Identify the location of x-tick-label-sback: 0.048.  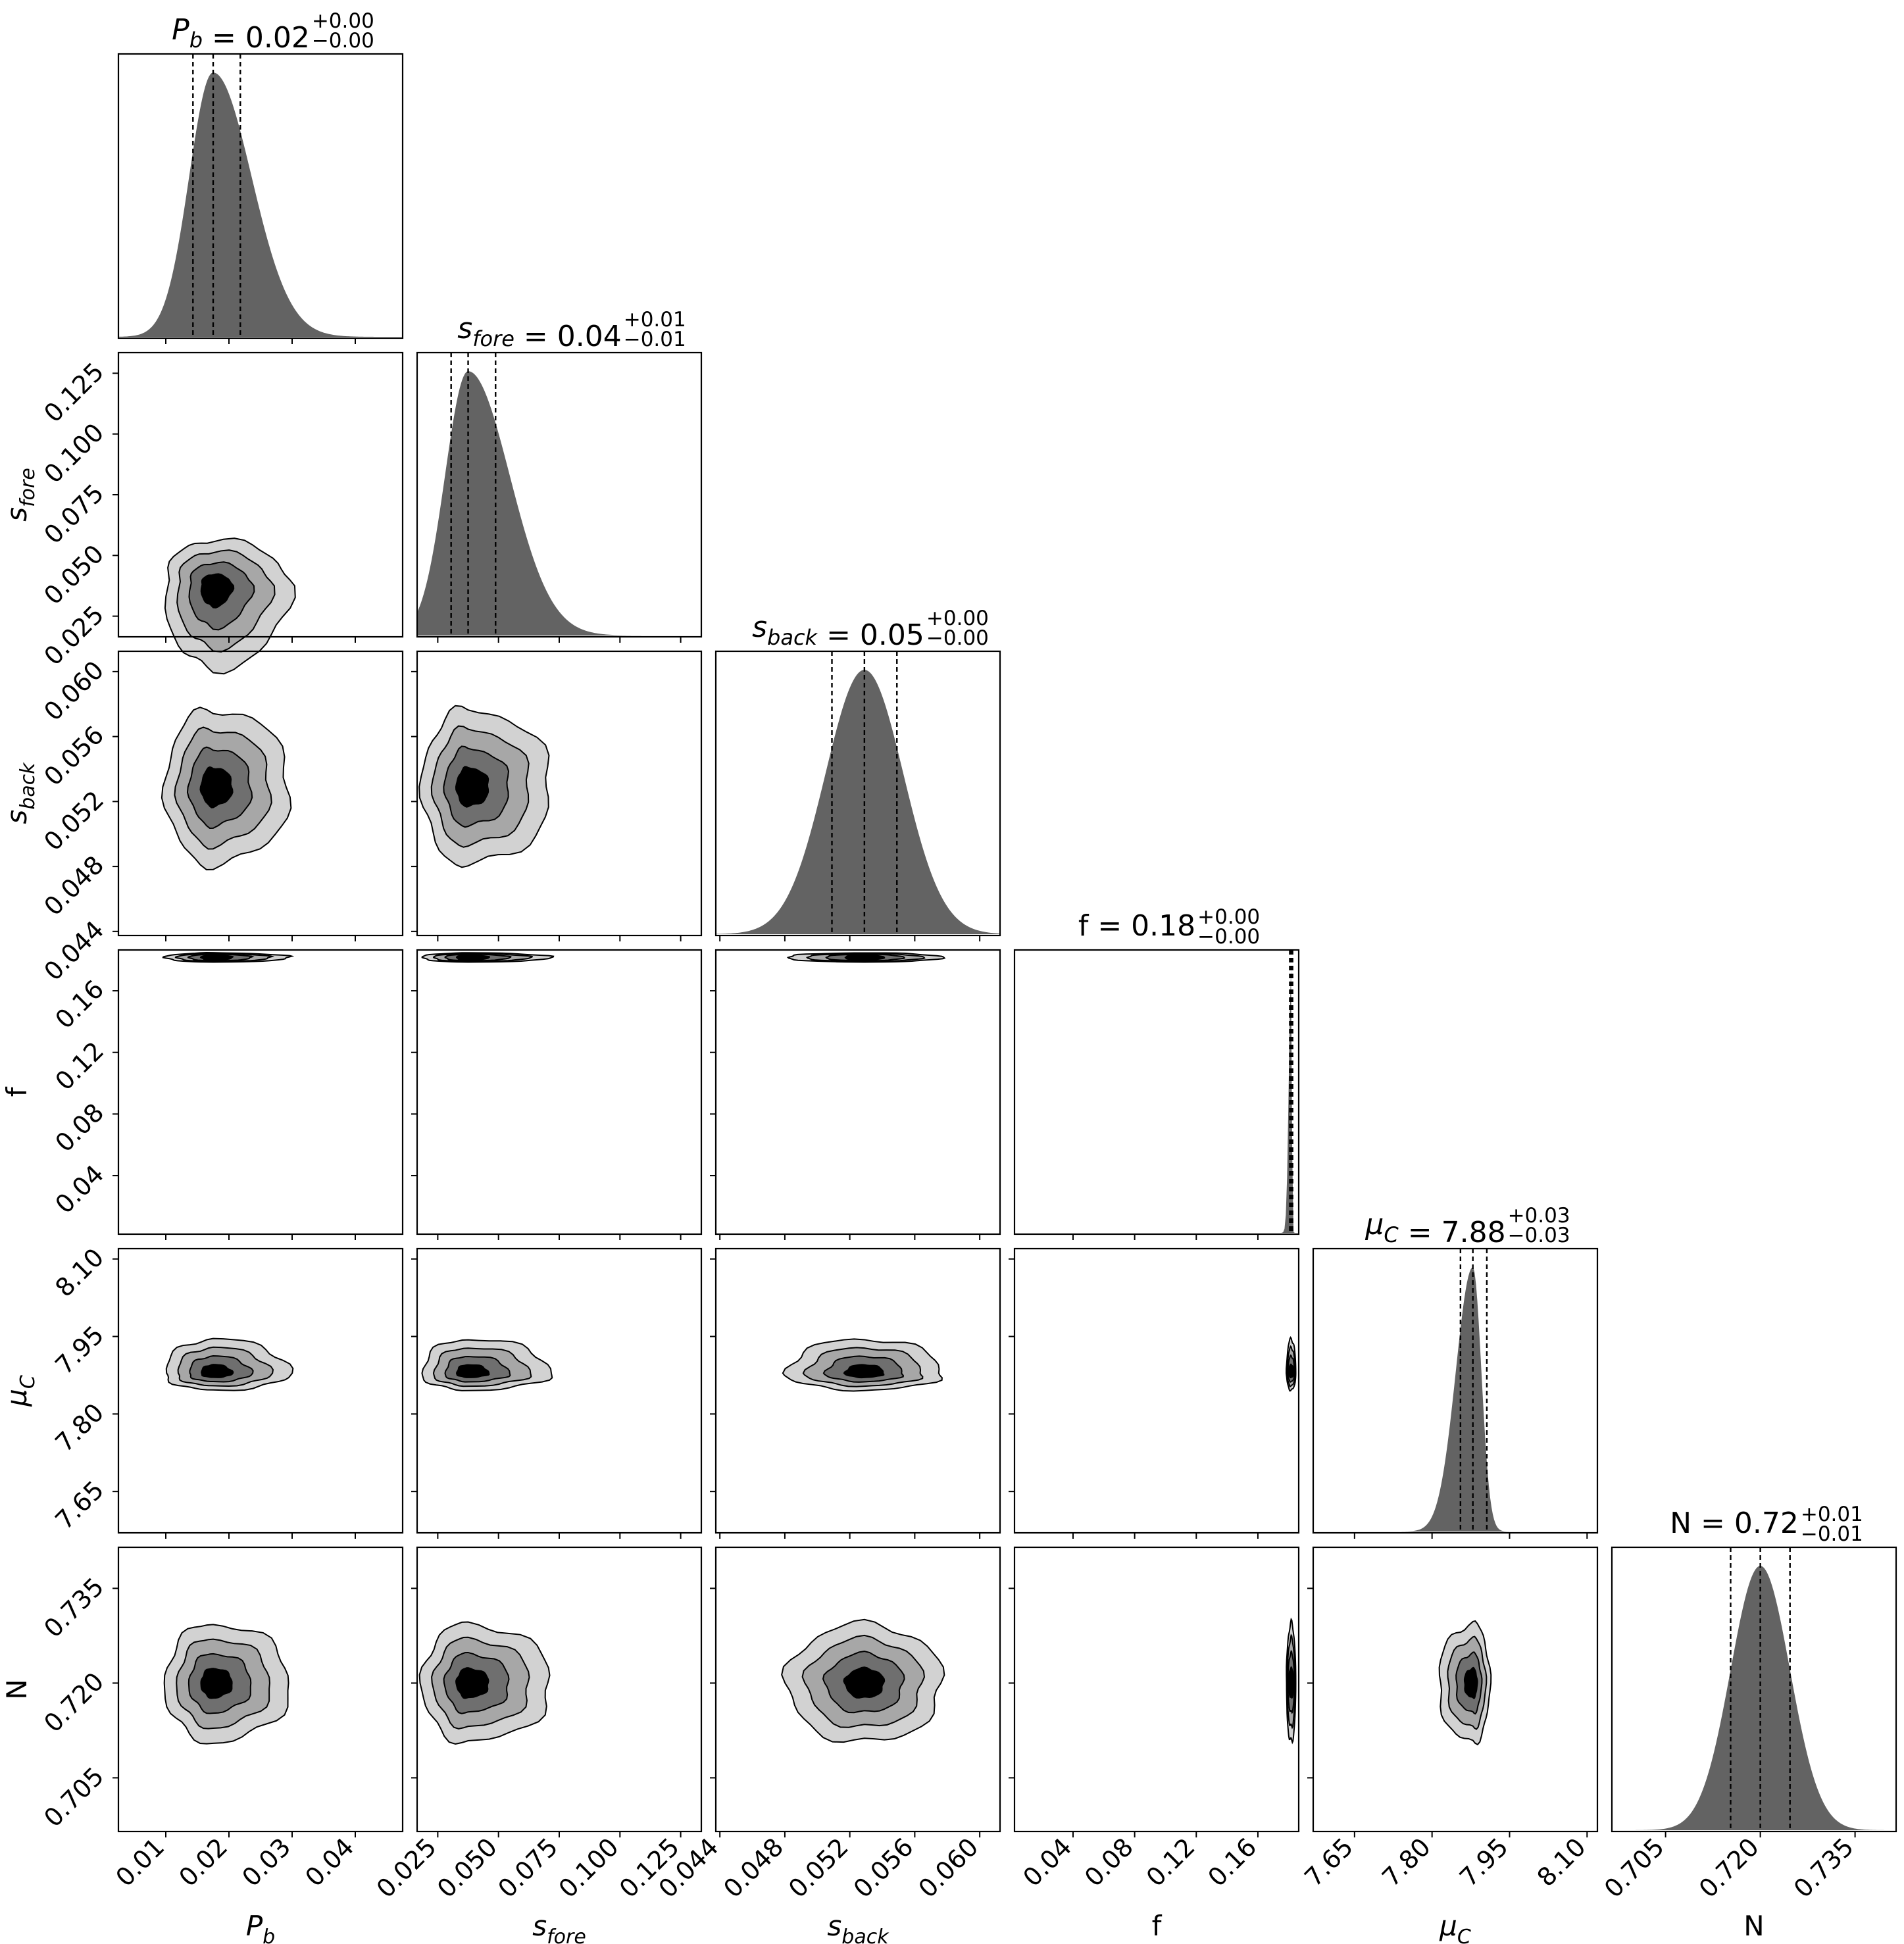
(753, 1867).